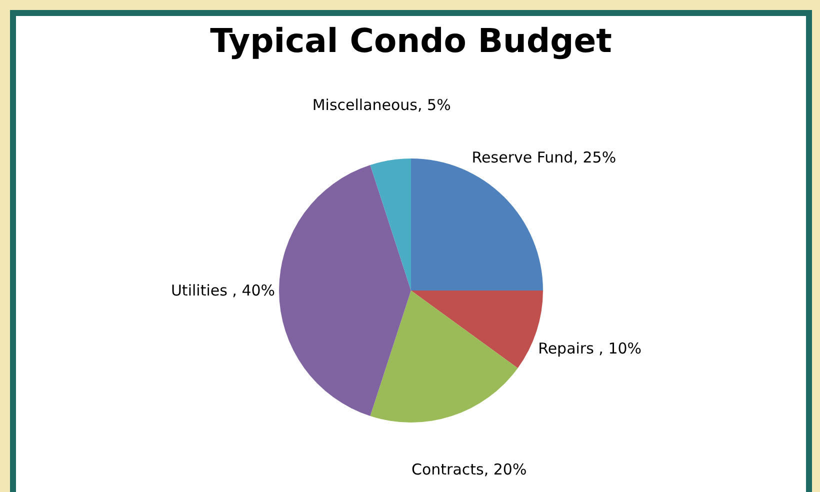 Image resolution: width=820 pixels, height=492 pixels. What do you see at coordinates (411, 40) in the screenshot?
I see `chart-title: Typical Condo Budget` at bounding box center [411, 40].